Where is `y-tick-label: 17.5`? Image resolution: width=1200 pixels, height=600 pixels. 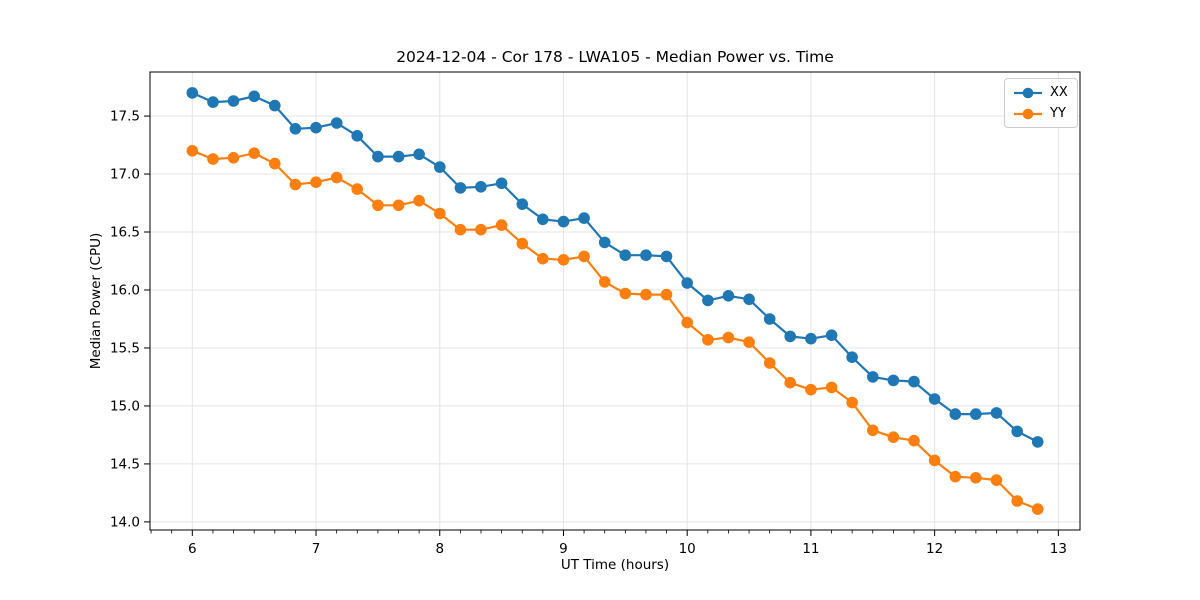 y-tick-label: 17.5 is located at coordinates (125, 117).